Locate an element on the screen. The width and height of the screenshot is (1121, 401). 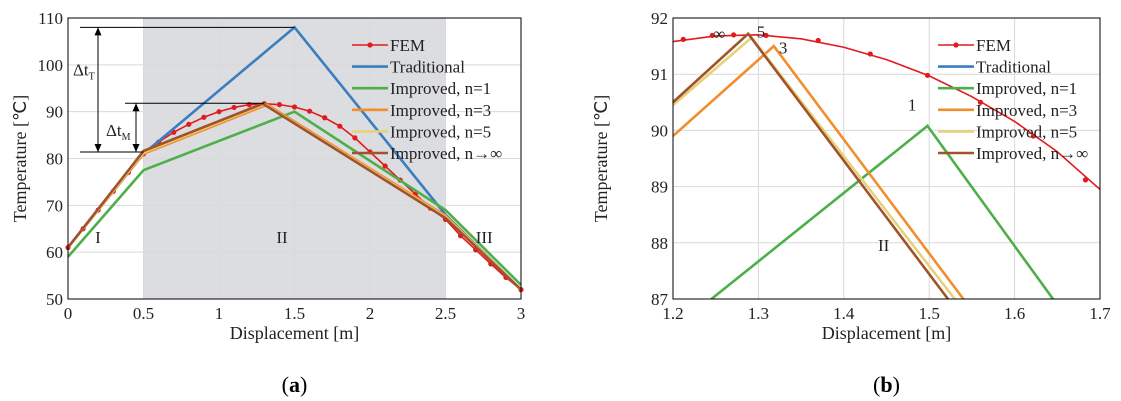
legend-item-improved-n-5: Improved, n=5 is located at coordinates (421, 131).